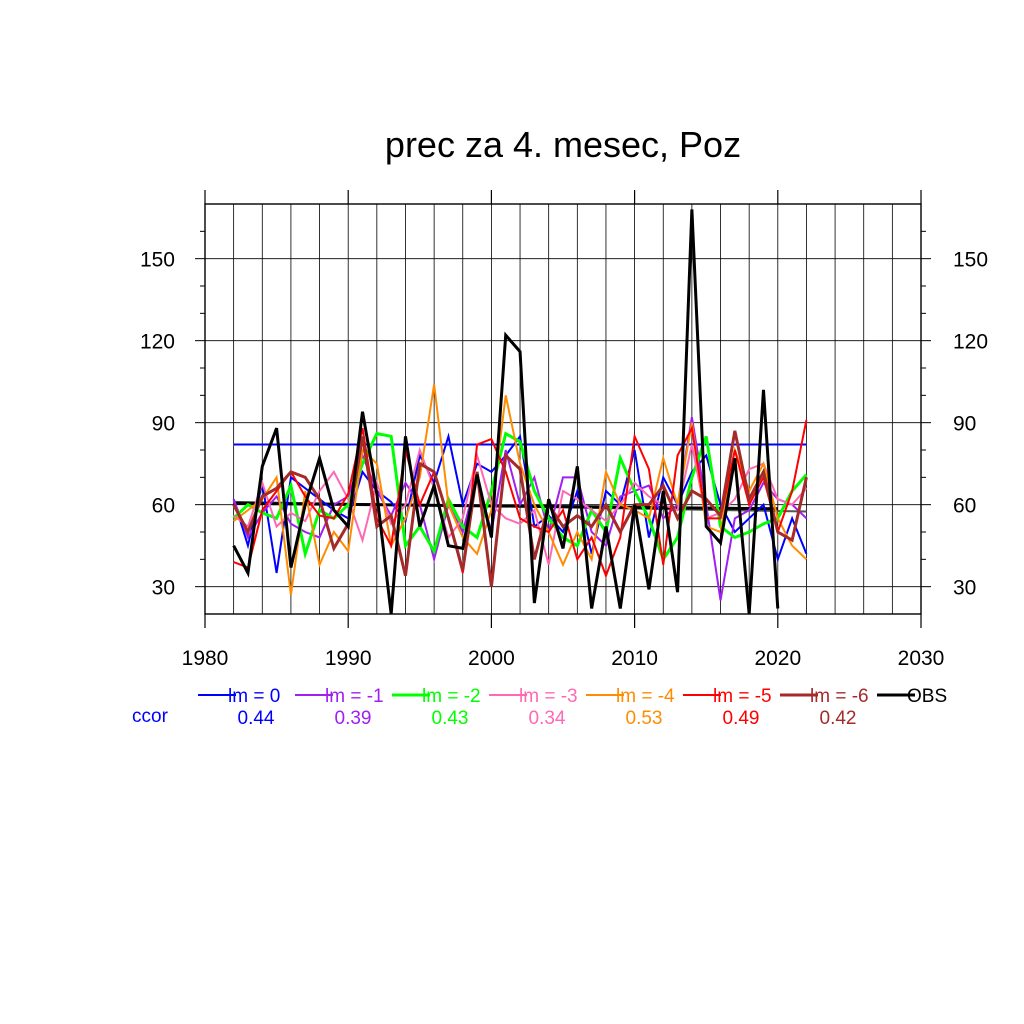  I want to click on legend-ccor-value: 0.39, so click(353, 718).